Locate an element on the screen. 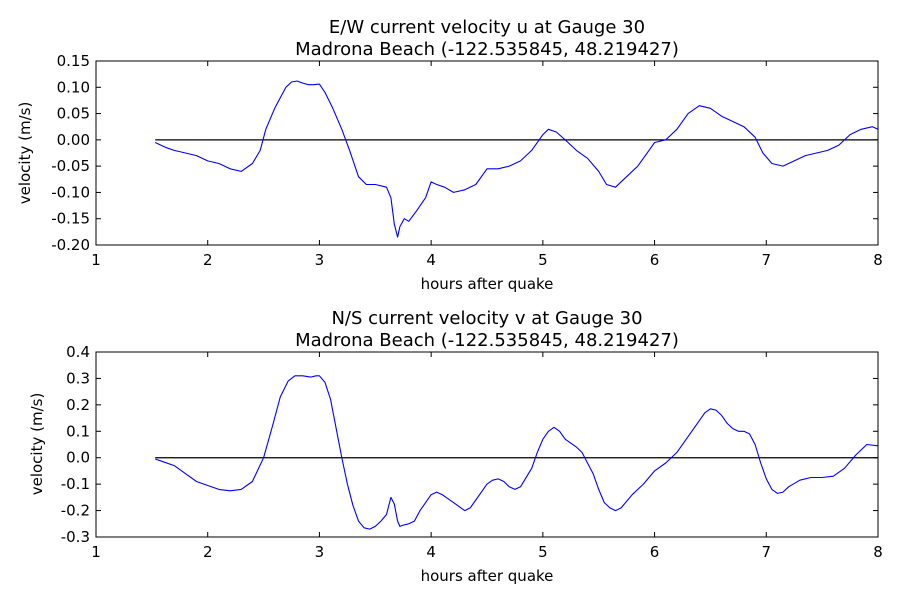 The height and width of the screenshot is (600, 900). ns-y-tick-label: 0.4 is located at coordinates (78, 352).